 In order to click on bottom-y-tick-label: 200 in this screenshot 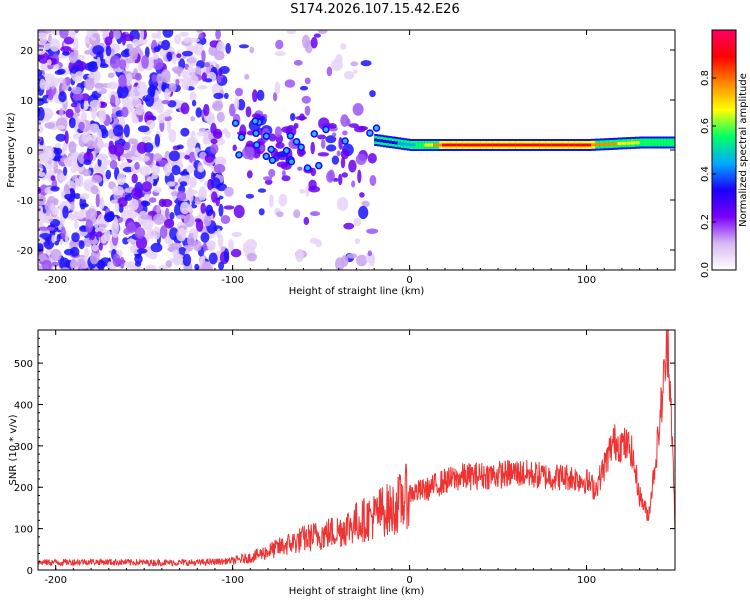, I will do `click(23, 488)`.